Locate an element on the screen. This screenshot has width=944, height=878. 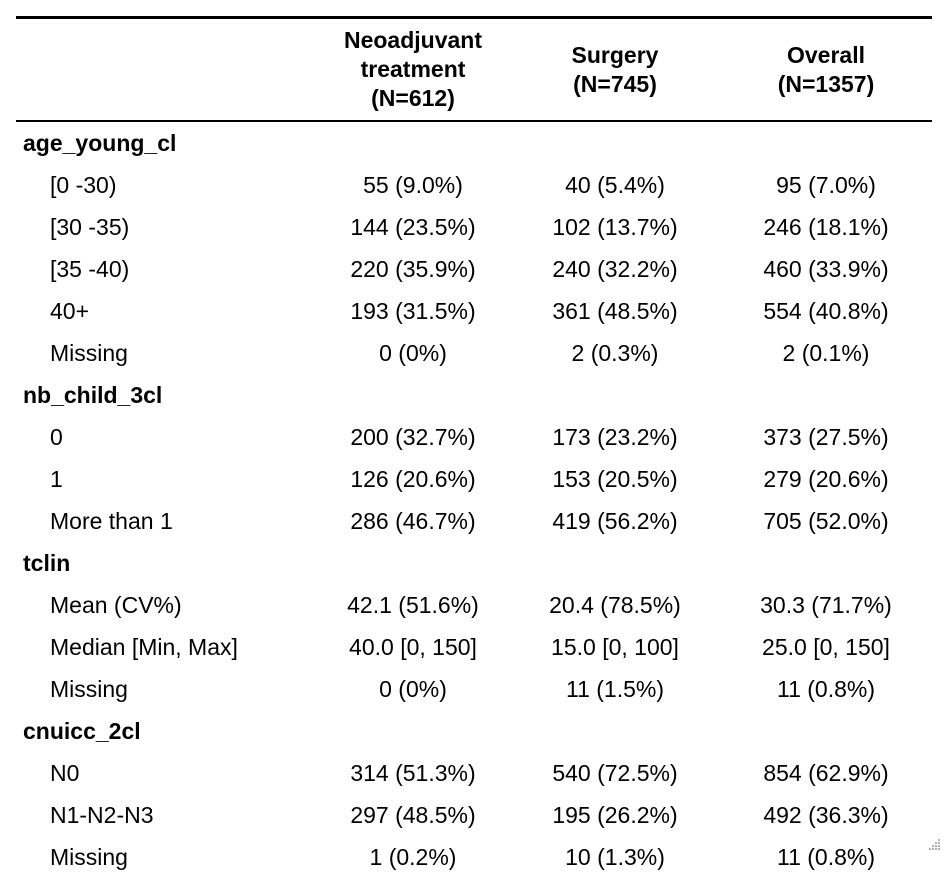
value-cell: 193 (31.5%) is located at coordinates (413, 311).